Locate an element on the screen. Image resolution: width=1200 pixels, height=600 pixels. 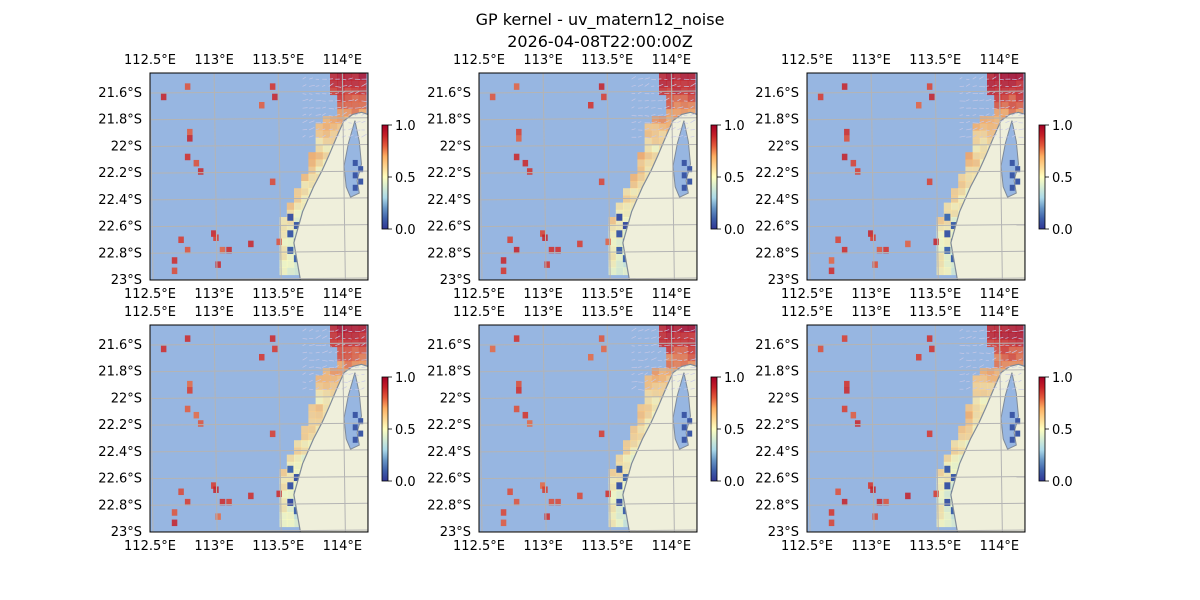
y-tick-label: 22.4°S is located at coordinates (449, 452).